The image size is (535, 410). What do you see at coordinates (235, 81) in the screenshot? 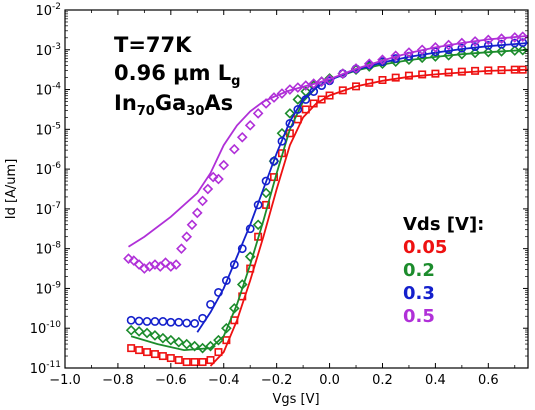
I see `gate-length-subscript: g` at bounding box center [235, 81].